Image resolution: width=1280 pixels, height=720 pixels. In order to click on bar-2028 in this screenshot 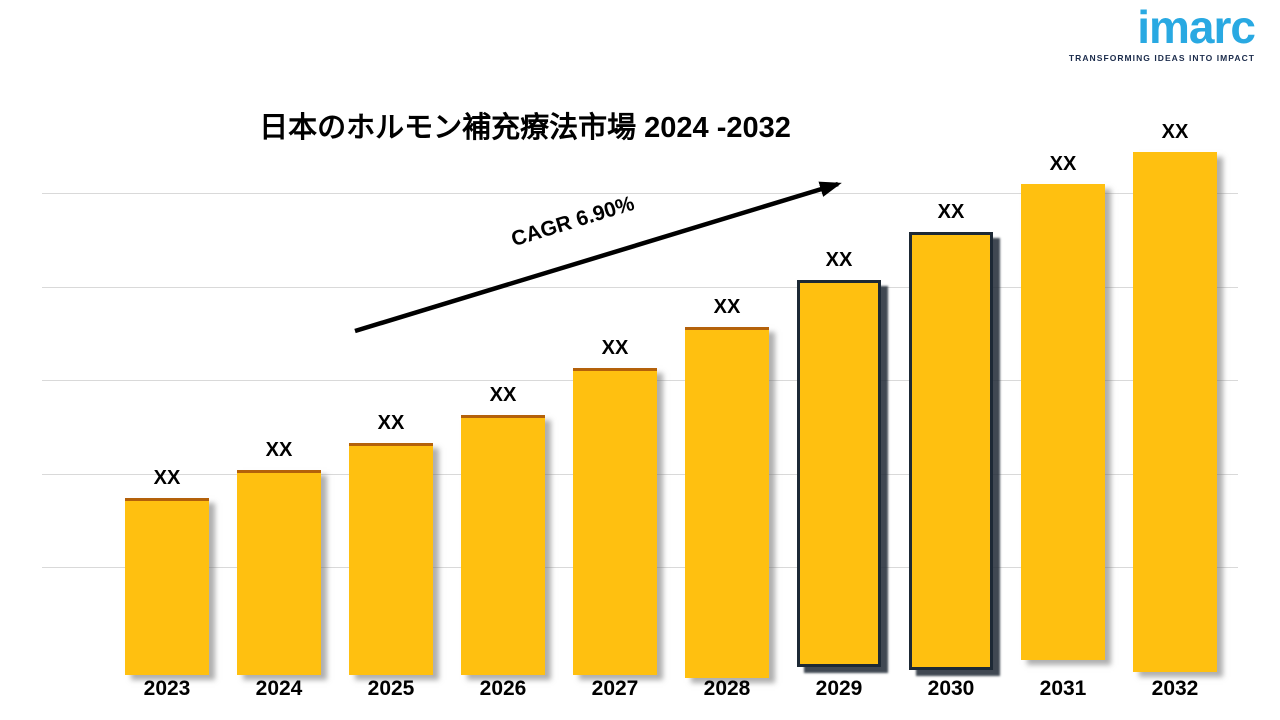, I will do `click(727, 502)`.